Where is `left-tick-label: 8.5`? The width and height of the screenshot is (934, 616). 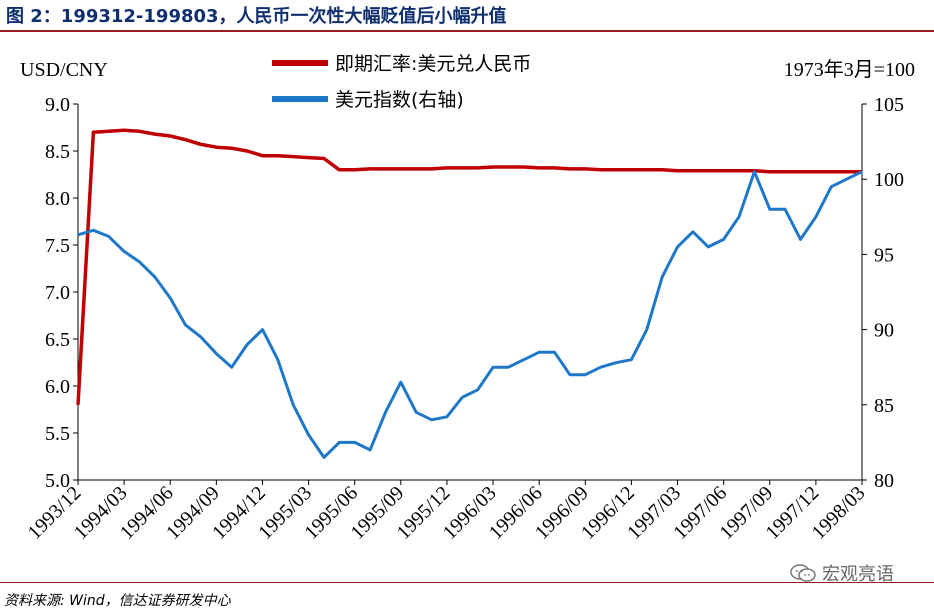
left-tick-label: 8.5 is located at coordinates (57, 152).